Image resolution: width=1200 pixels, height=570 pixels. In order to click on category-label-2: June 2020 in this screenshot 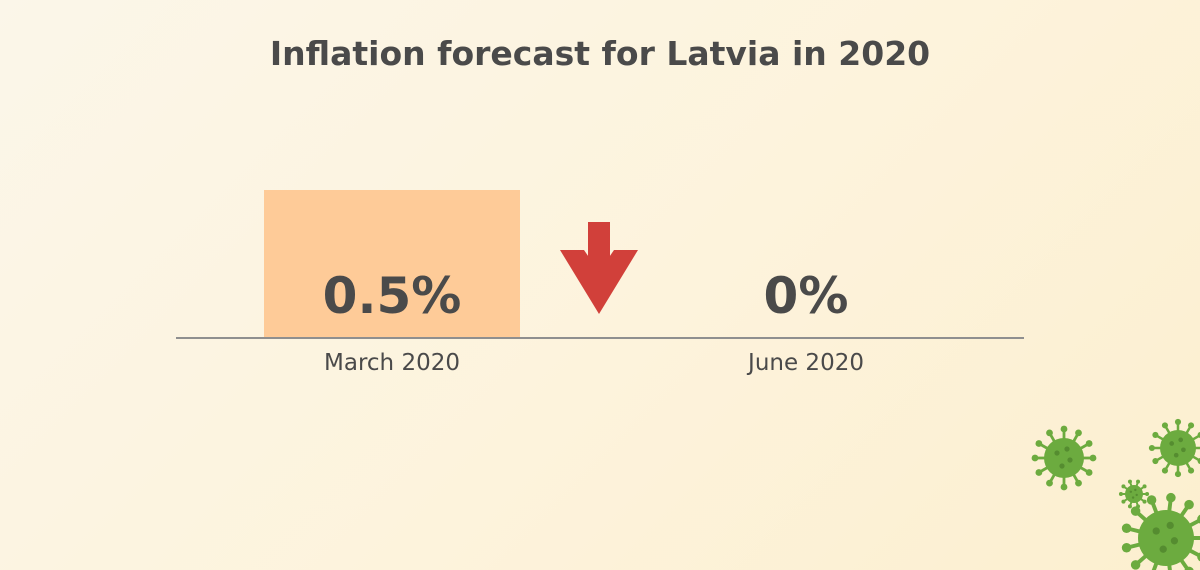, I will do `click(805, 363)`.